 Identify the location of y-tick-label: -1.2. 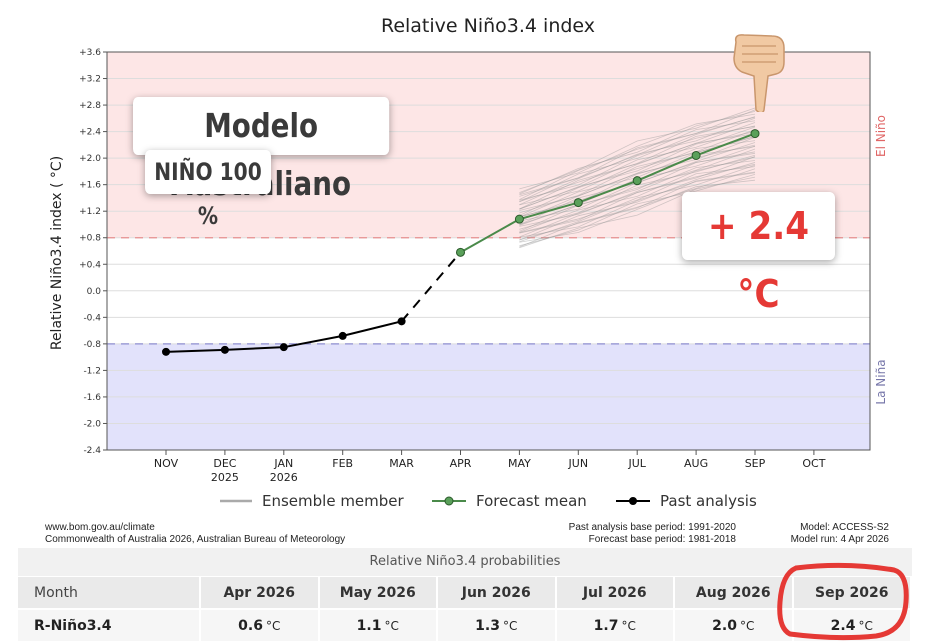
(92, 371).